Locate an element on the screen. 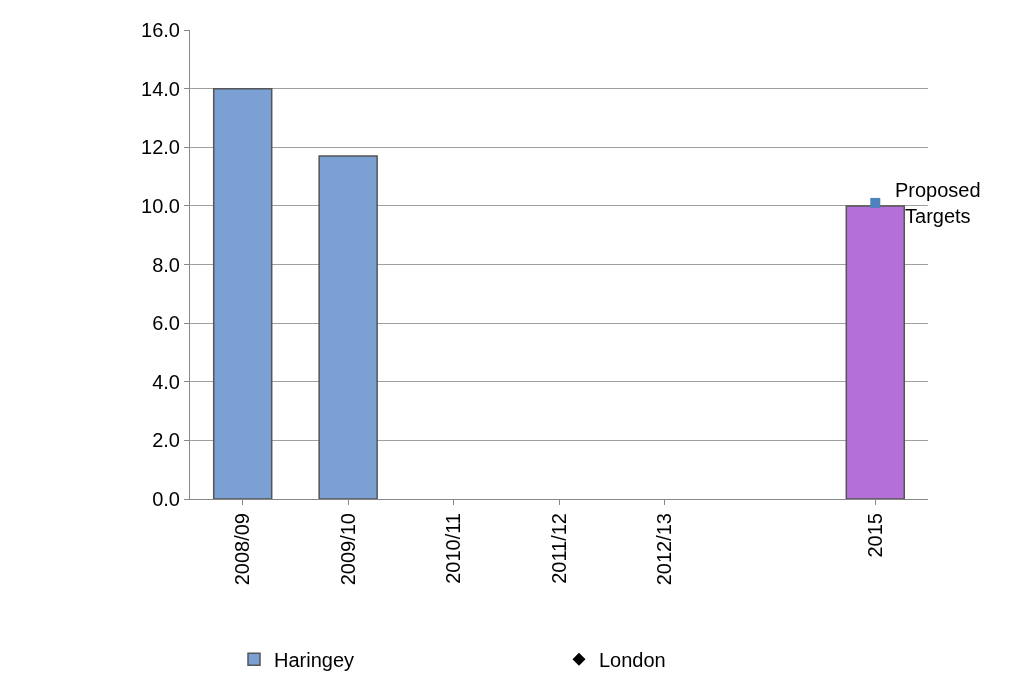 This screenshot has width=1028, height=691. y-tick-label: 4.0 is located at coordinates (166, 381).